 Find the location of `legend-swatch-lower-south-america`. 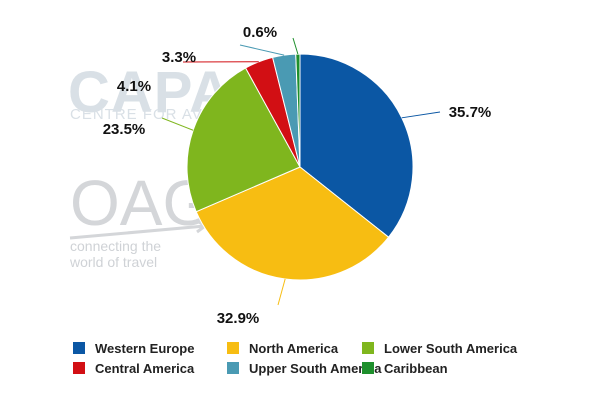

legend-swatch-lower-south-america is located at coordinates (368, 348).